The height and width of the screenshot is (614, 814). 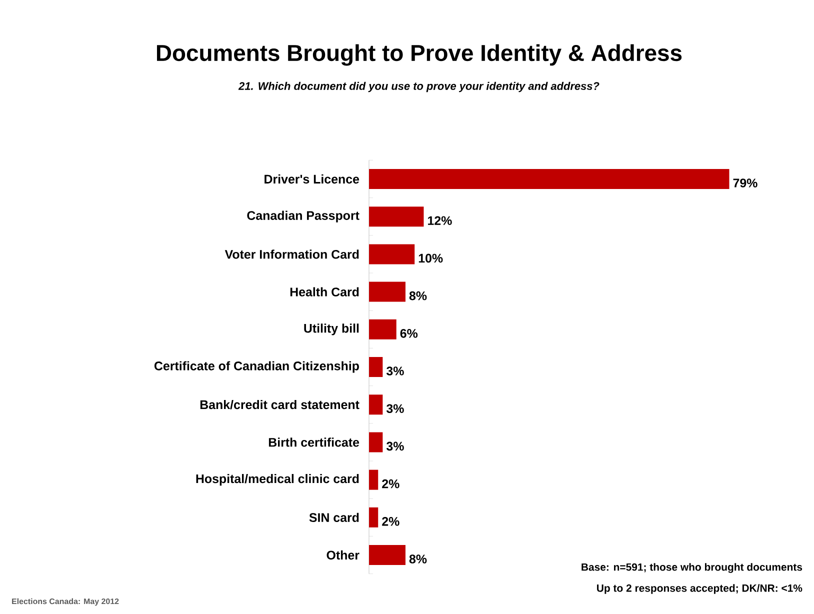 I want to click on data-label: 12%, so click(x=440, y=220).